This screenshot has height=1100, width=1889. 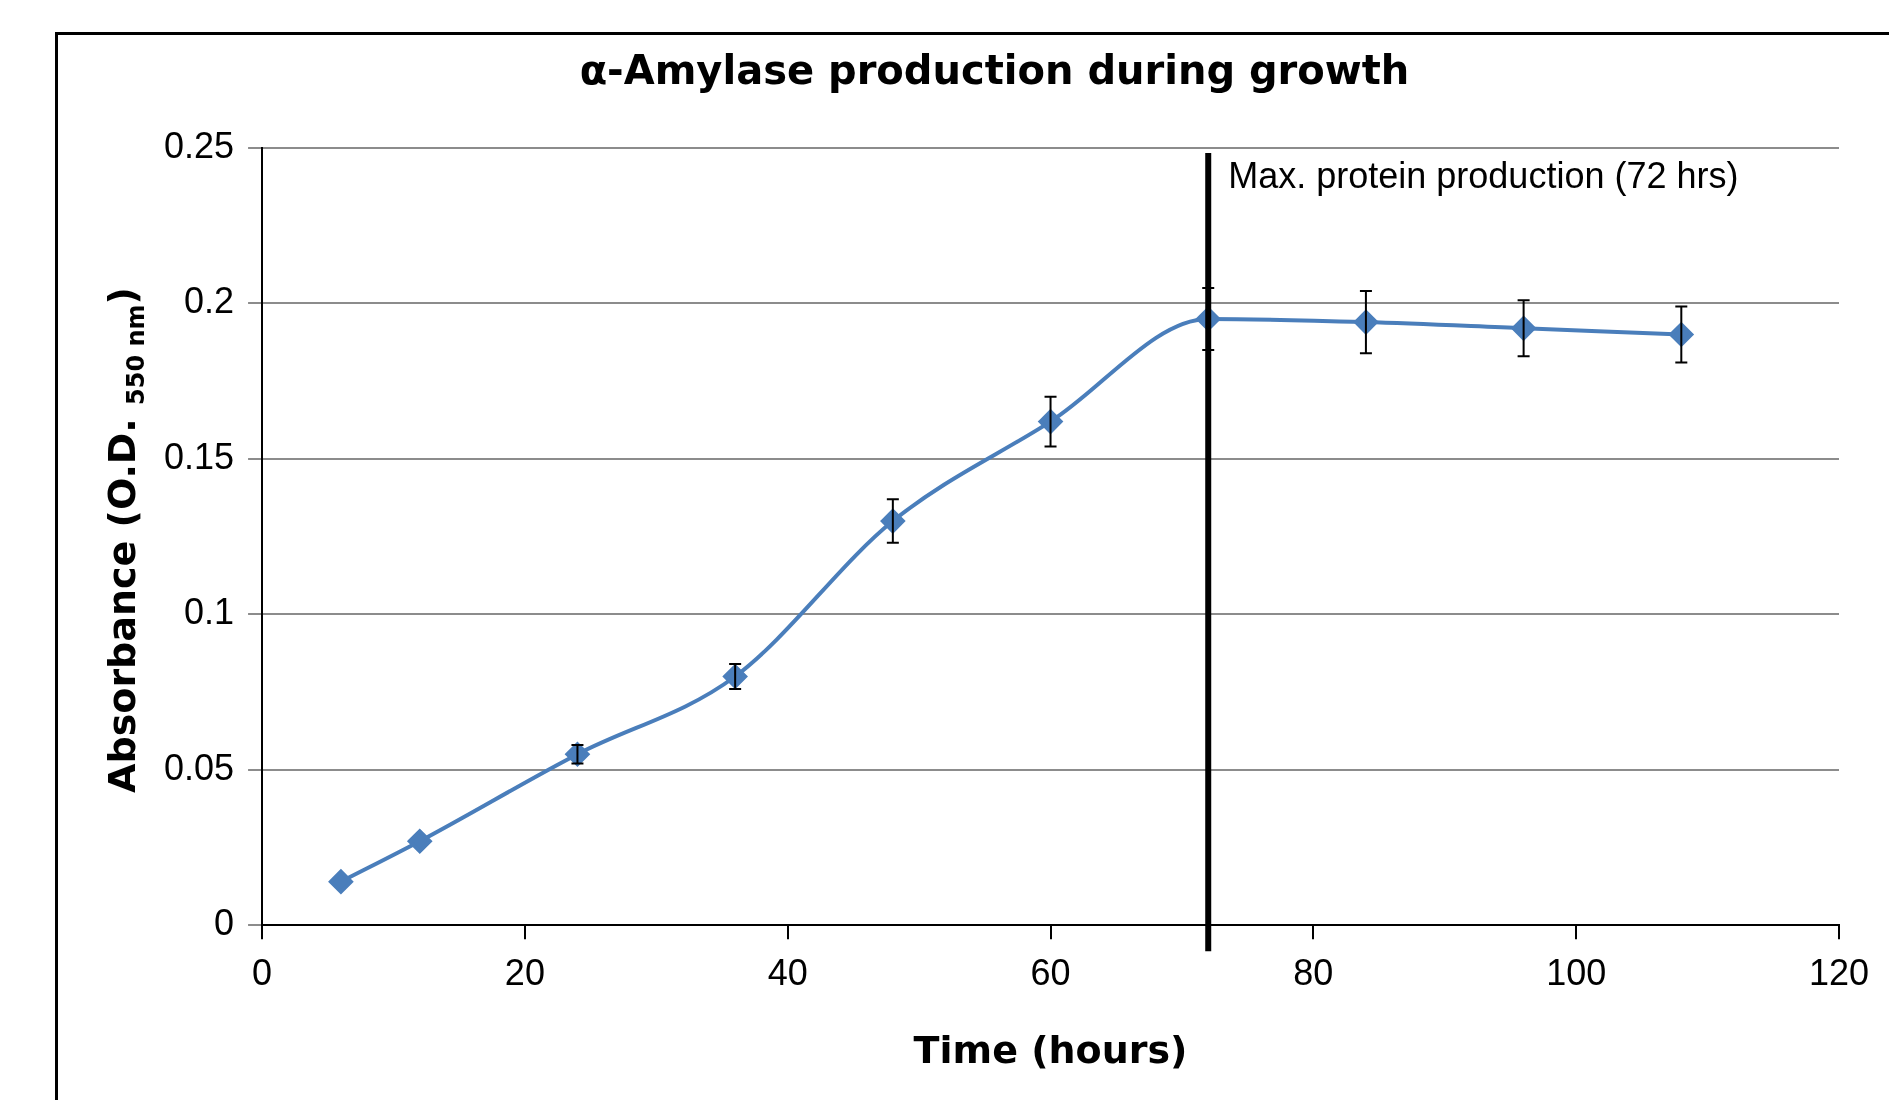 I want to click on y-tick-label: 0, so click(x=224, y=923).